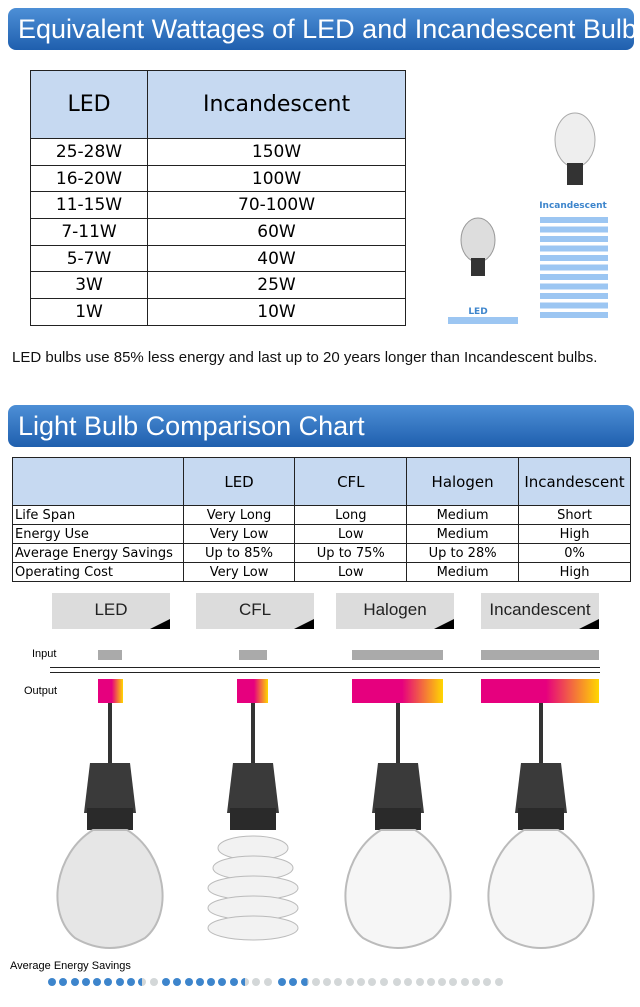 The width and height of the screenshot is (640, 1007). I want to click on savings-label: Average Energy Savings, so click(70, 966).